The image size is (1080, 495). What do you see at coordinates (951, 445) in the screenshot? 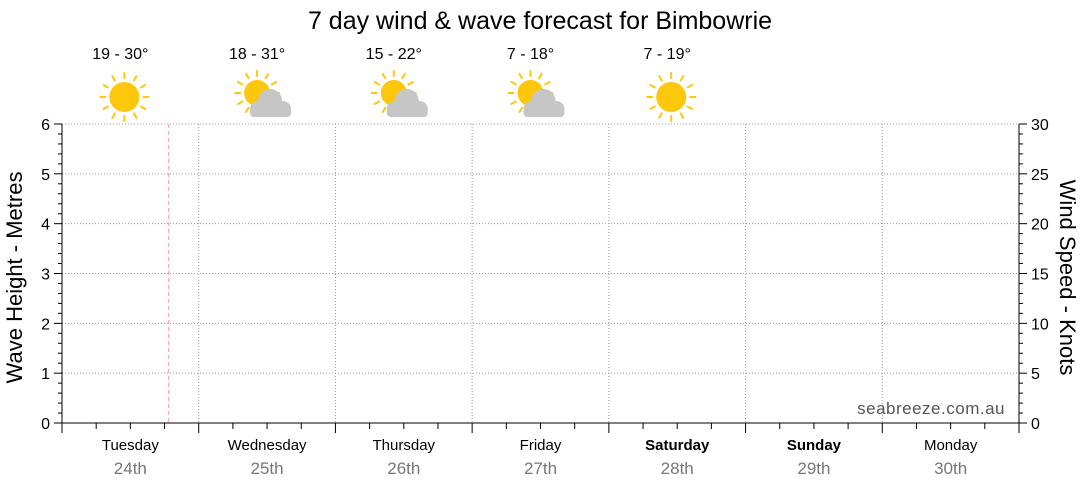
I see `day-name-label: Monday` at bounding box center [951, 445].